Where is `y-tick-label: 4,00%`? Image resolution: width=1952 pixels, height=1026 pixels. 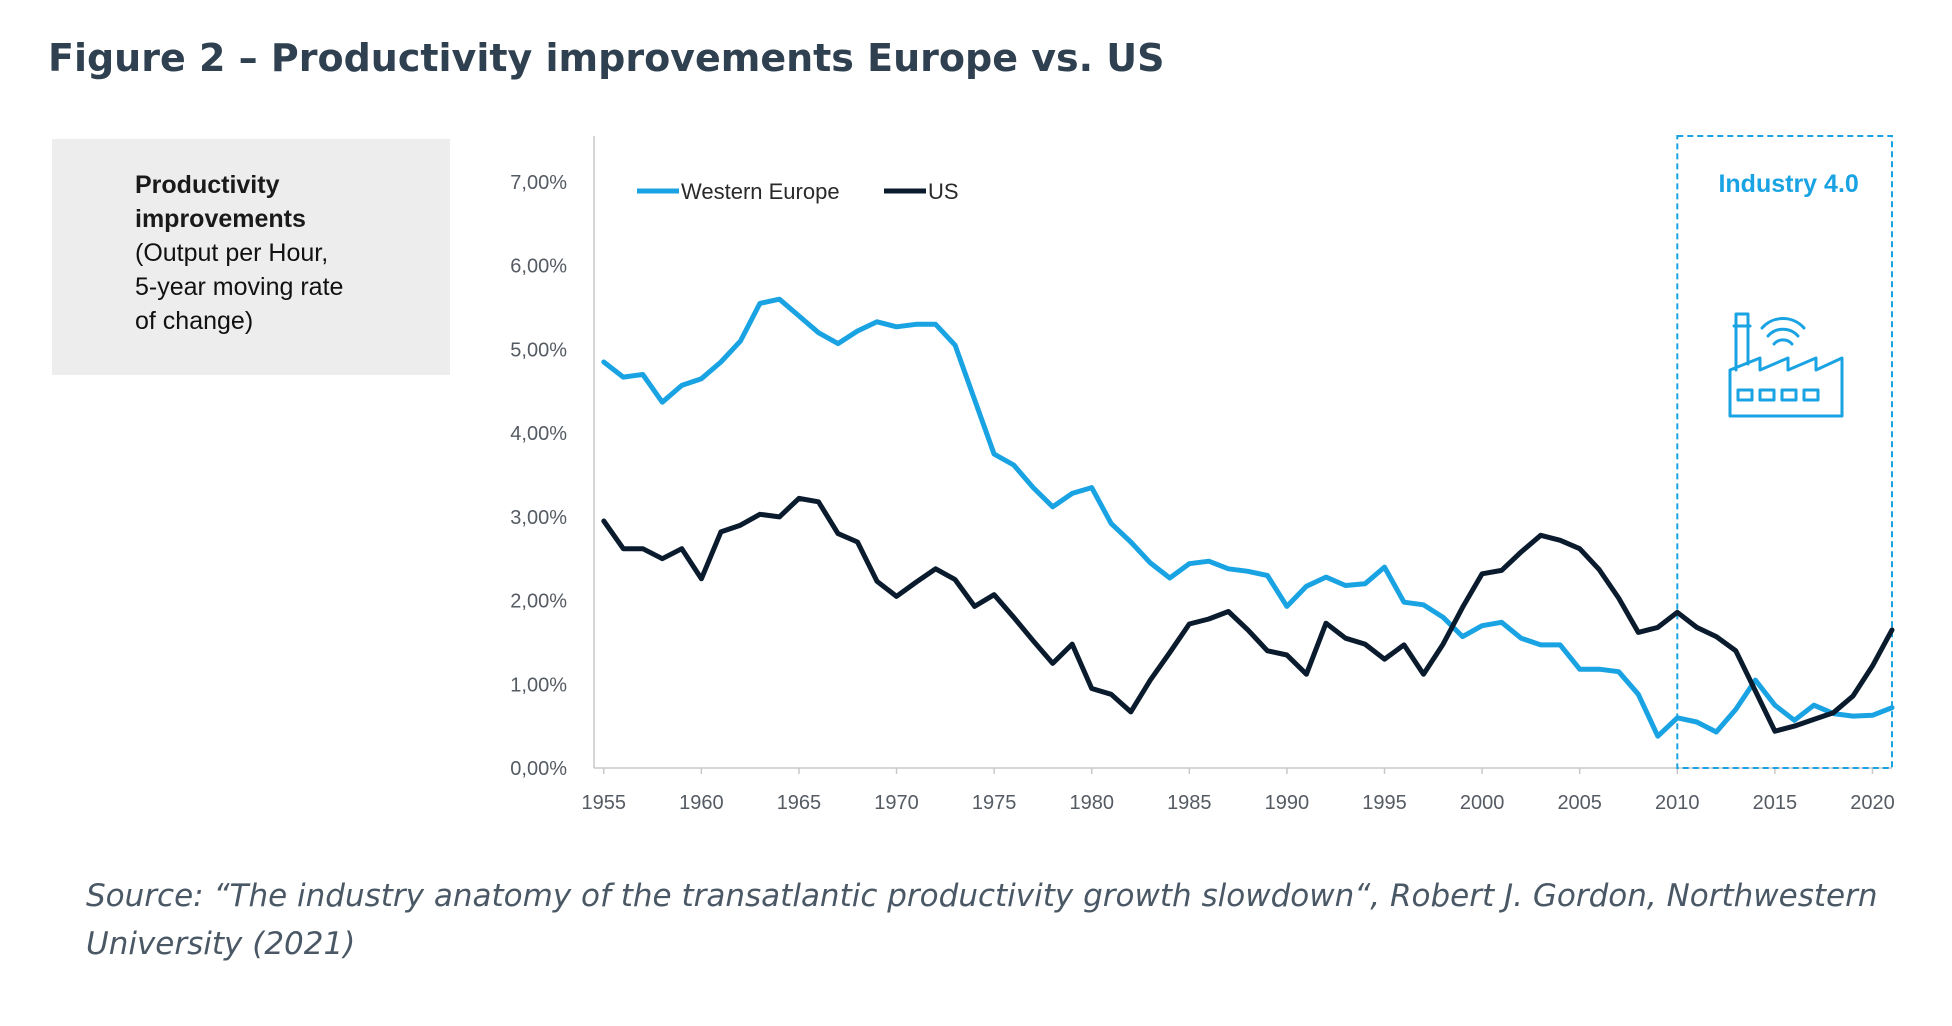
y-tick-label: 4,00% is located at coordinates (538, 434).